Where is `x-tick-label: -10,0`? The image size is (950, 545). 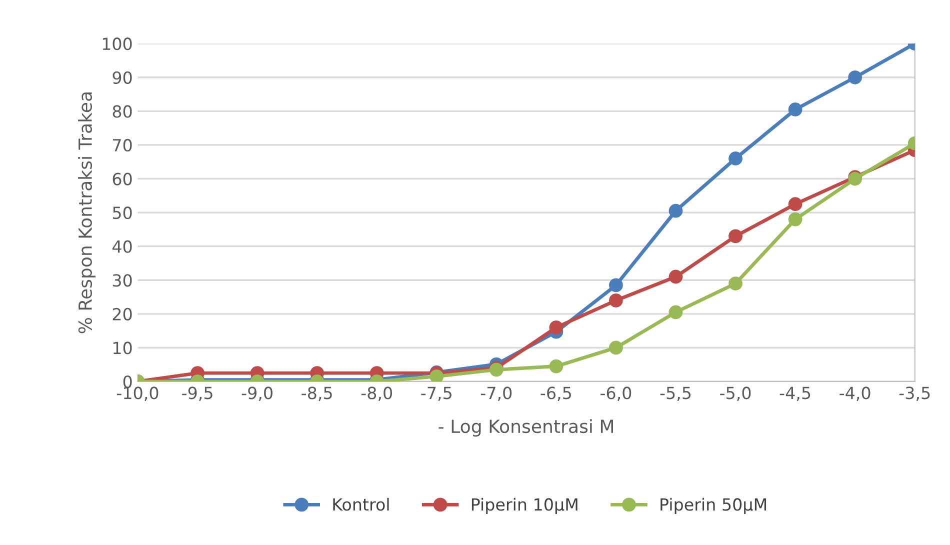
x-tick-label: -10,0 is located at coordinates (137, 393).